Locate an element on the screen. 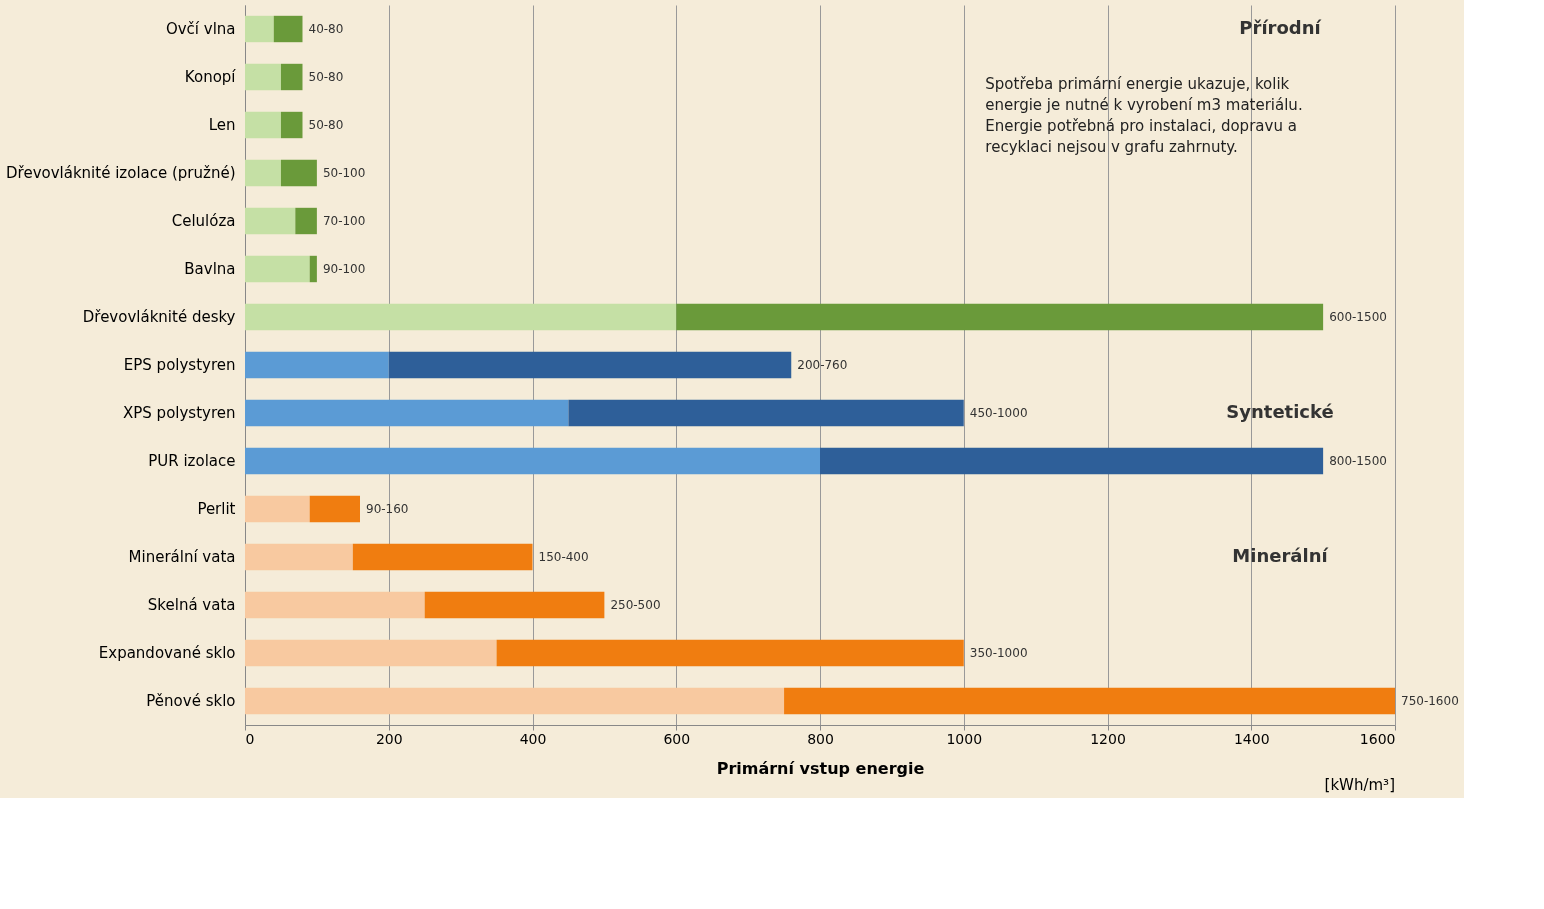 Image resolution: width=1544 pixels, height=909 pixels. x-tick-label: 1600 is located at coordinates (1377, 738).